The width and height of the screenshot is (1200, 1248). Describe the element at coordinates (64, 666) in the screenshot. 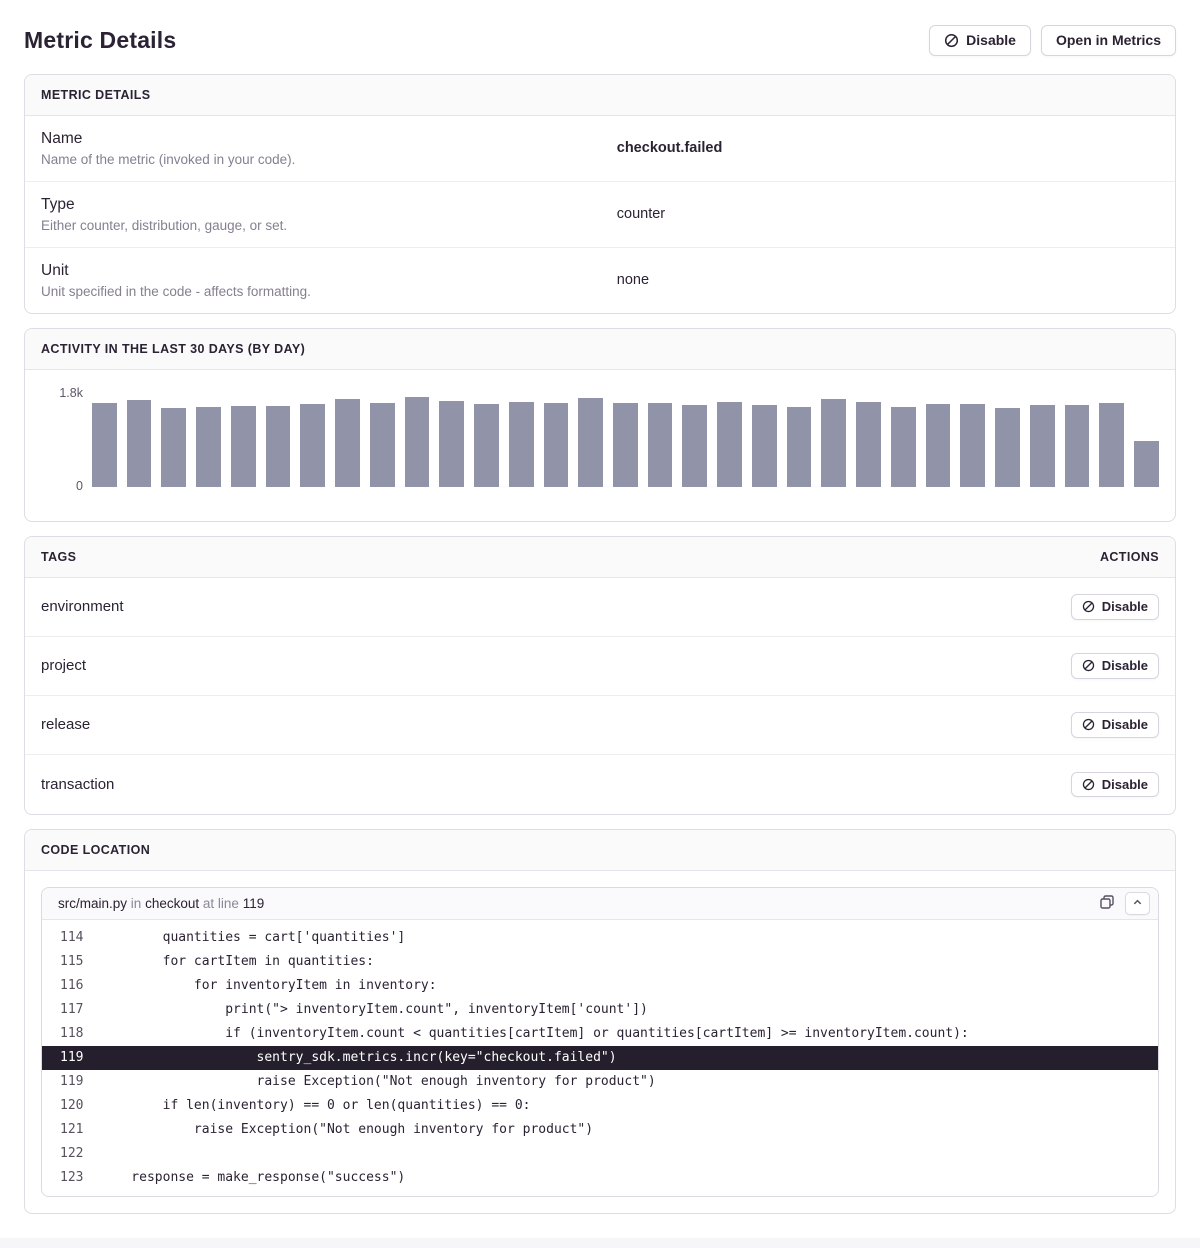

I see `tag-name: project` at that location.